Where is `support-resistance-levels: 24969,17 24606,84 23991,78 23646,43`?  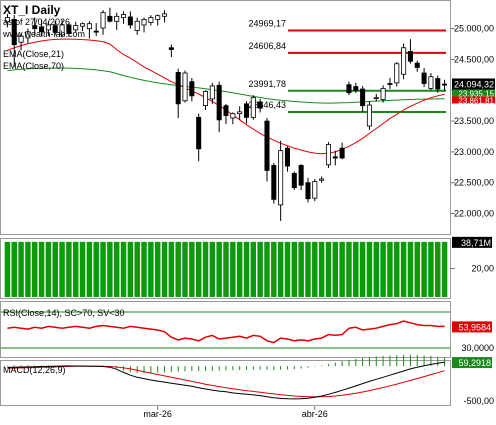
support-resistance-levels: 24969,17 24606,84 23991,78 23646,43 is located at coordinates (347, 66).